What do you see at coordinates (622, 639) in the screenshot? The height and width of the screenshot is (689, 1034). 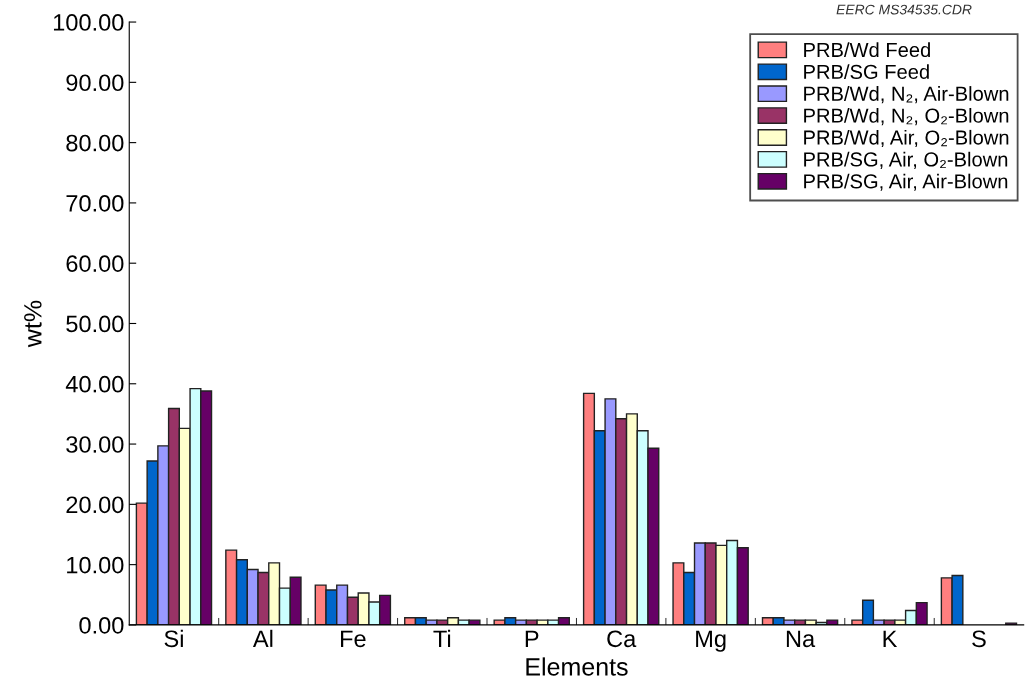 I see `x-tick-label: Ca` at bounding box center [622, 639].